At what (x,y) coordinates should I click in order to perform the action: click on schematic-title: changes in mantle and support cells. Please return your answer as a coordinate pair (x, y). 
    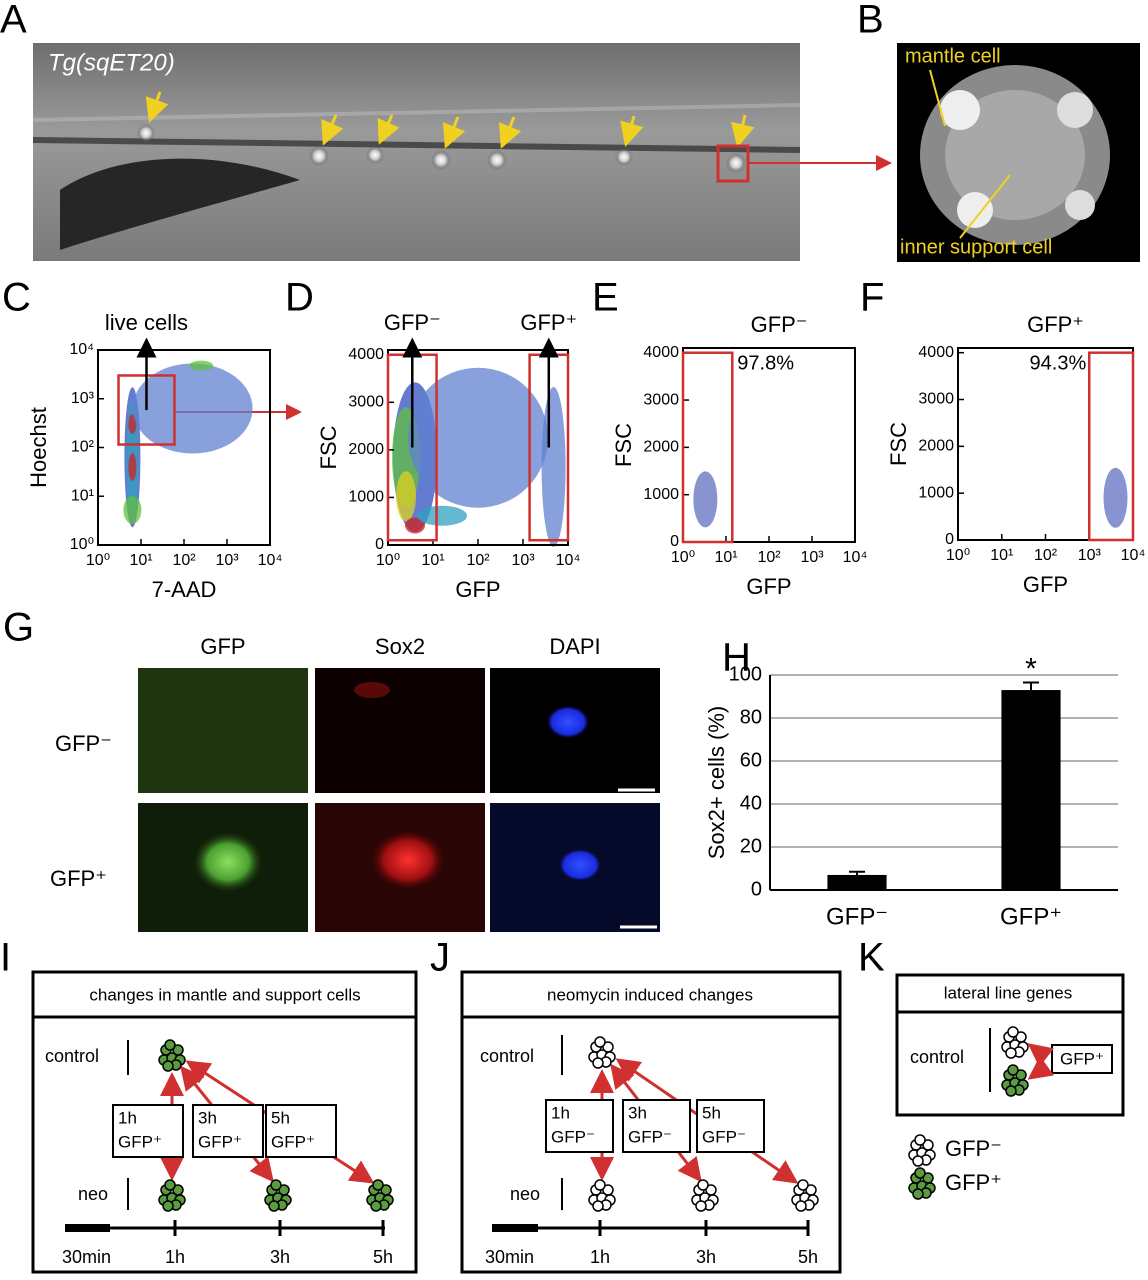
    Looking at the image, I should click on (224, 994).